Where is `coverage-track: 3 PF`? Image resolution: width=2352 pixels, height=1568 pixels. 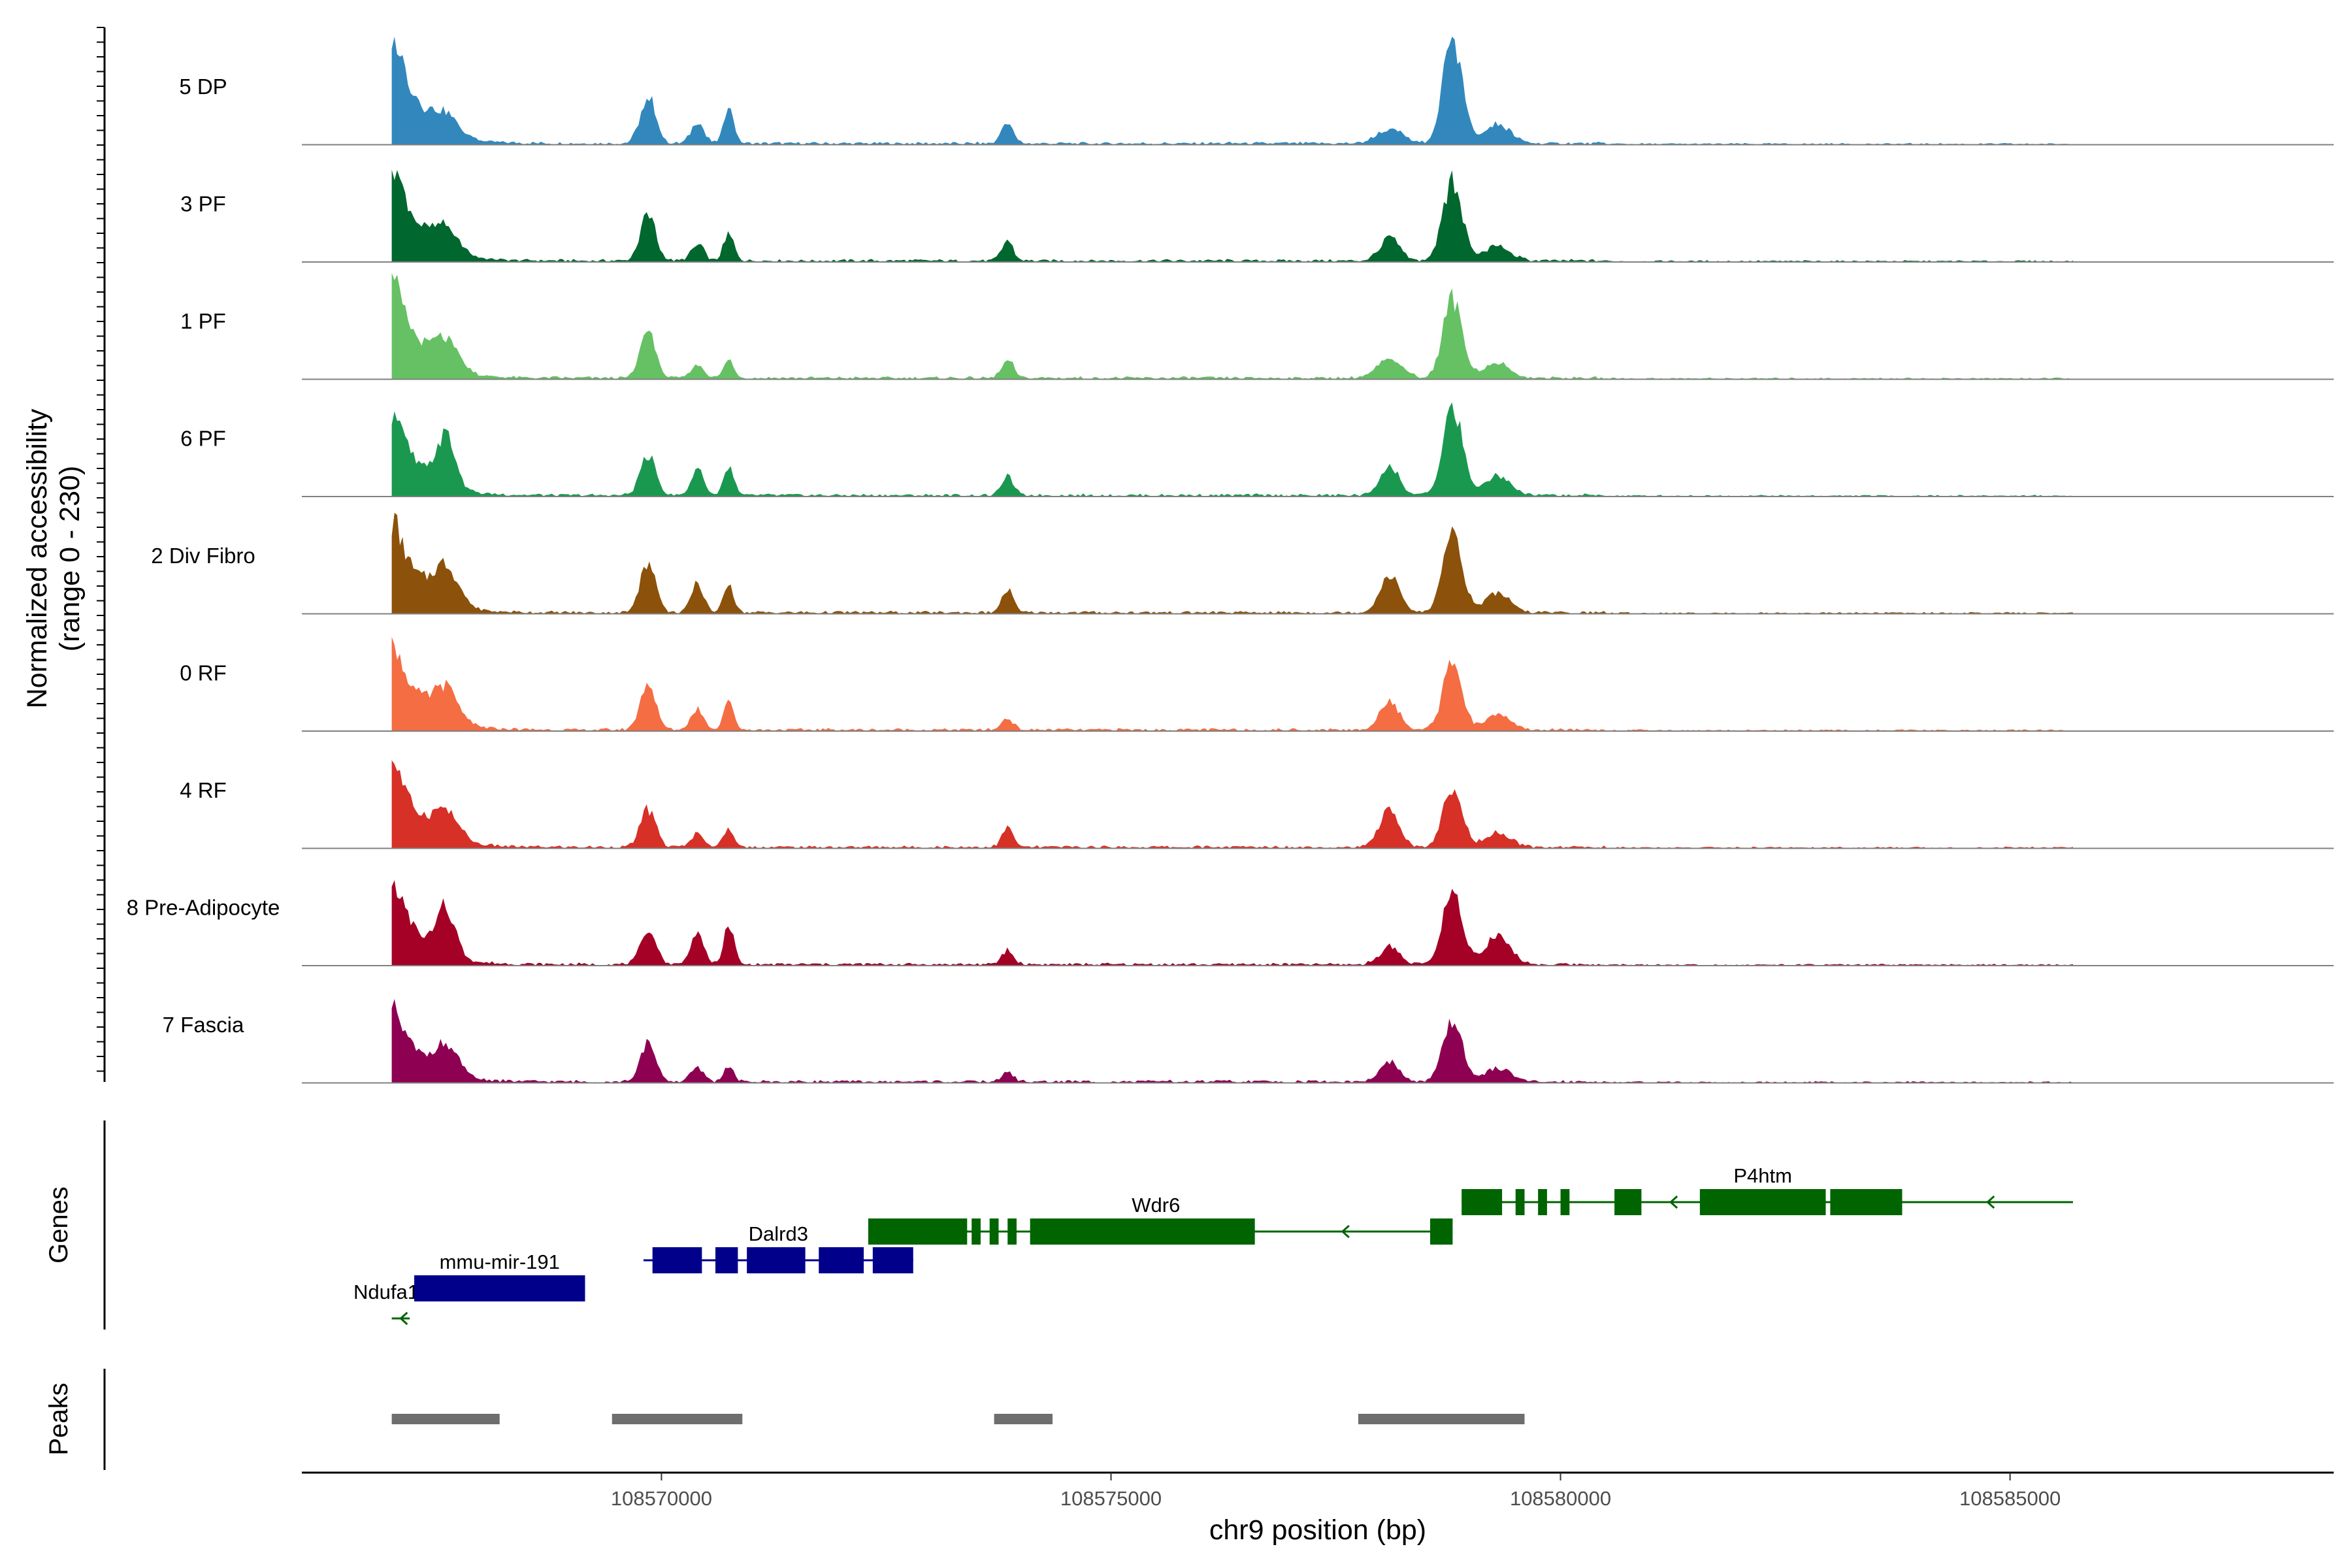
coverage-track: 3 PF is located at coordinates (1257, 216).